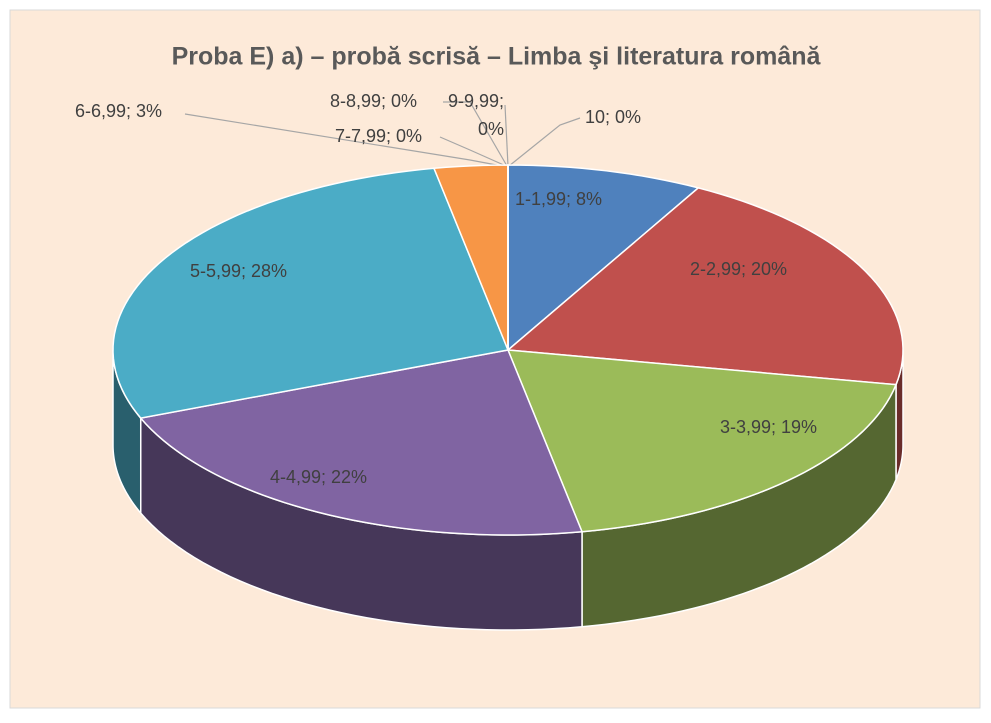  I want to click on label-line: 0%, so click(491, 129).